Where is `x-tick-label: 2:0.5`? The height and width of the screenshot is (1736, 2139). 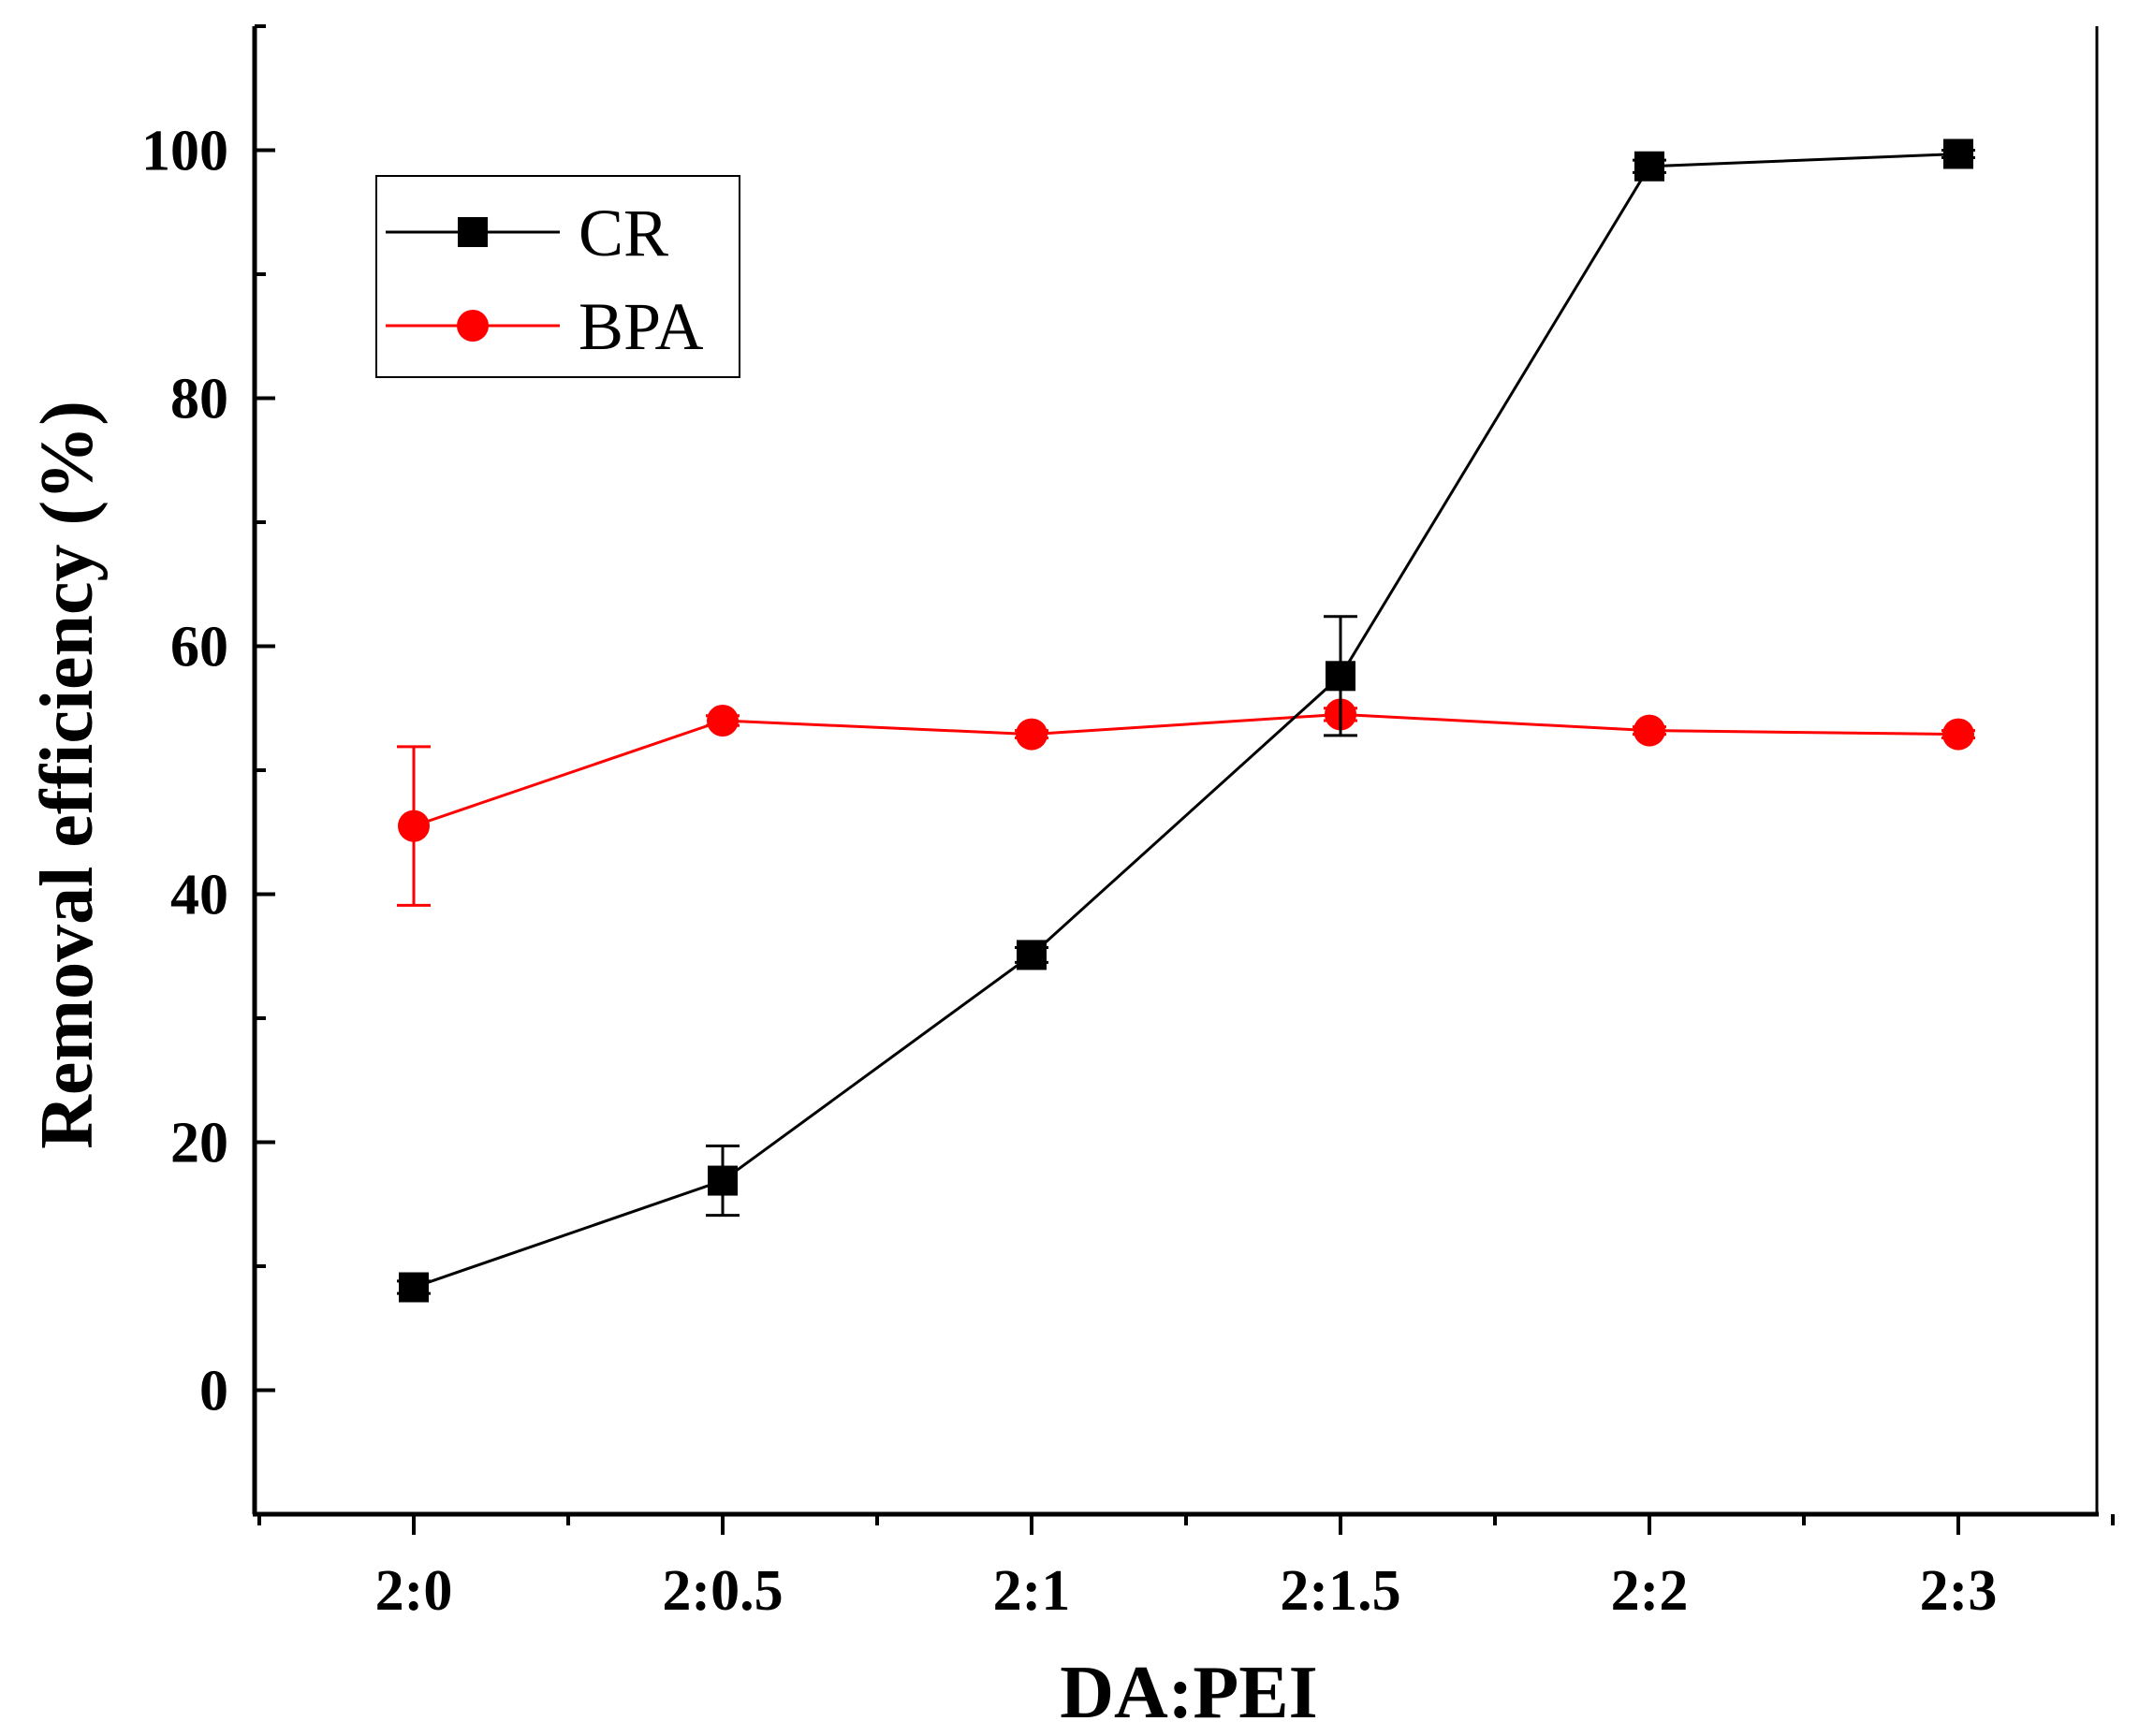
x-tick-label: 2:0.5 is located at coordinates (722, 1591).